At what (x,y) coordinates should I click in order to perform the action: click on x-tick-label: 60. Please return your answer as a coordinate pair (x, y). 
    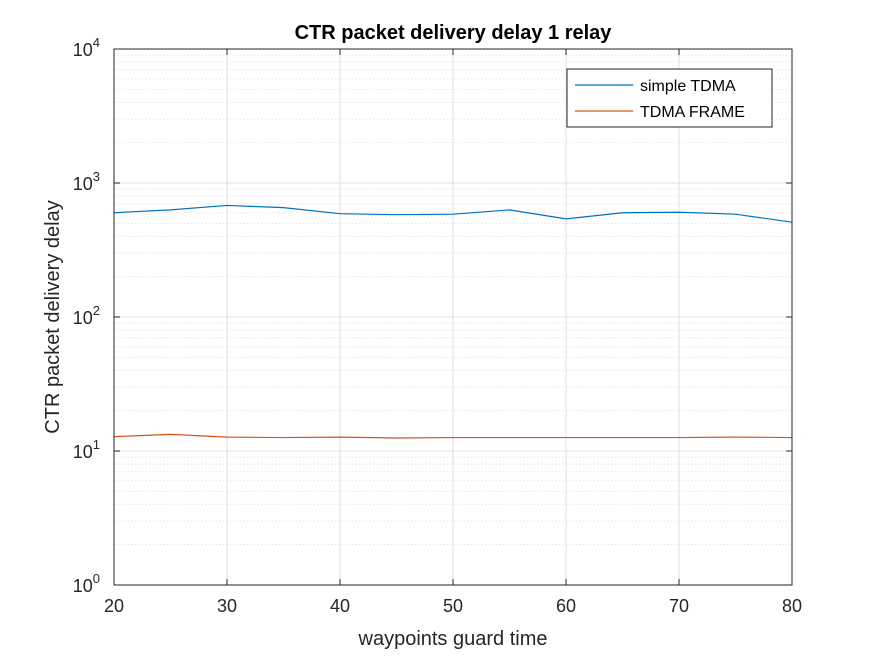
    Looking at the image, I should click on (566, 606).